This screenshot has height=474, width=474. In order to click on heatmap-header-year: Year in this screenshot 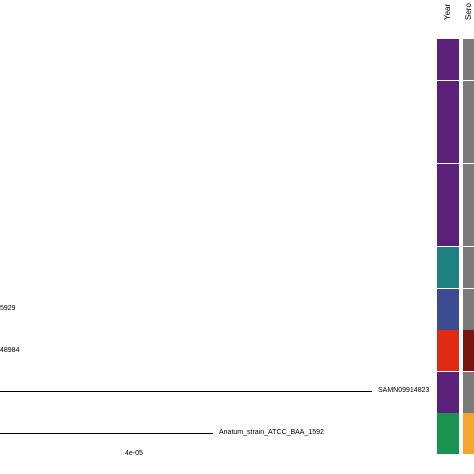, I will do `click(447, 11)`.